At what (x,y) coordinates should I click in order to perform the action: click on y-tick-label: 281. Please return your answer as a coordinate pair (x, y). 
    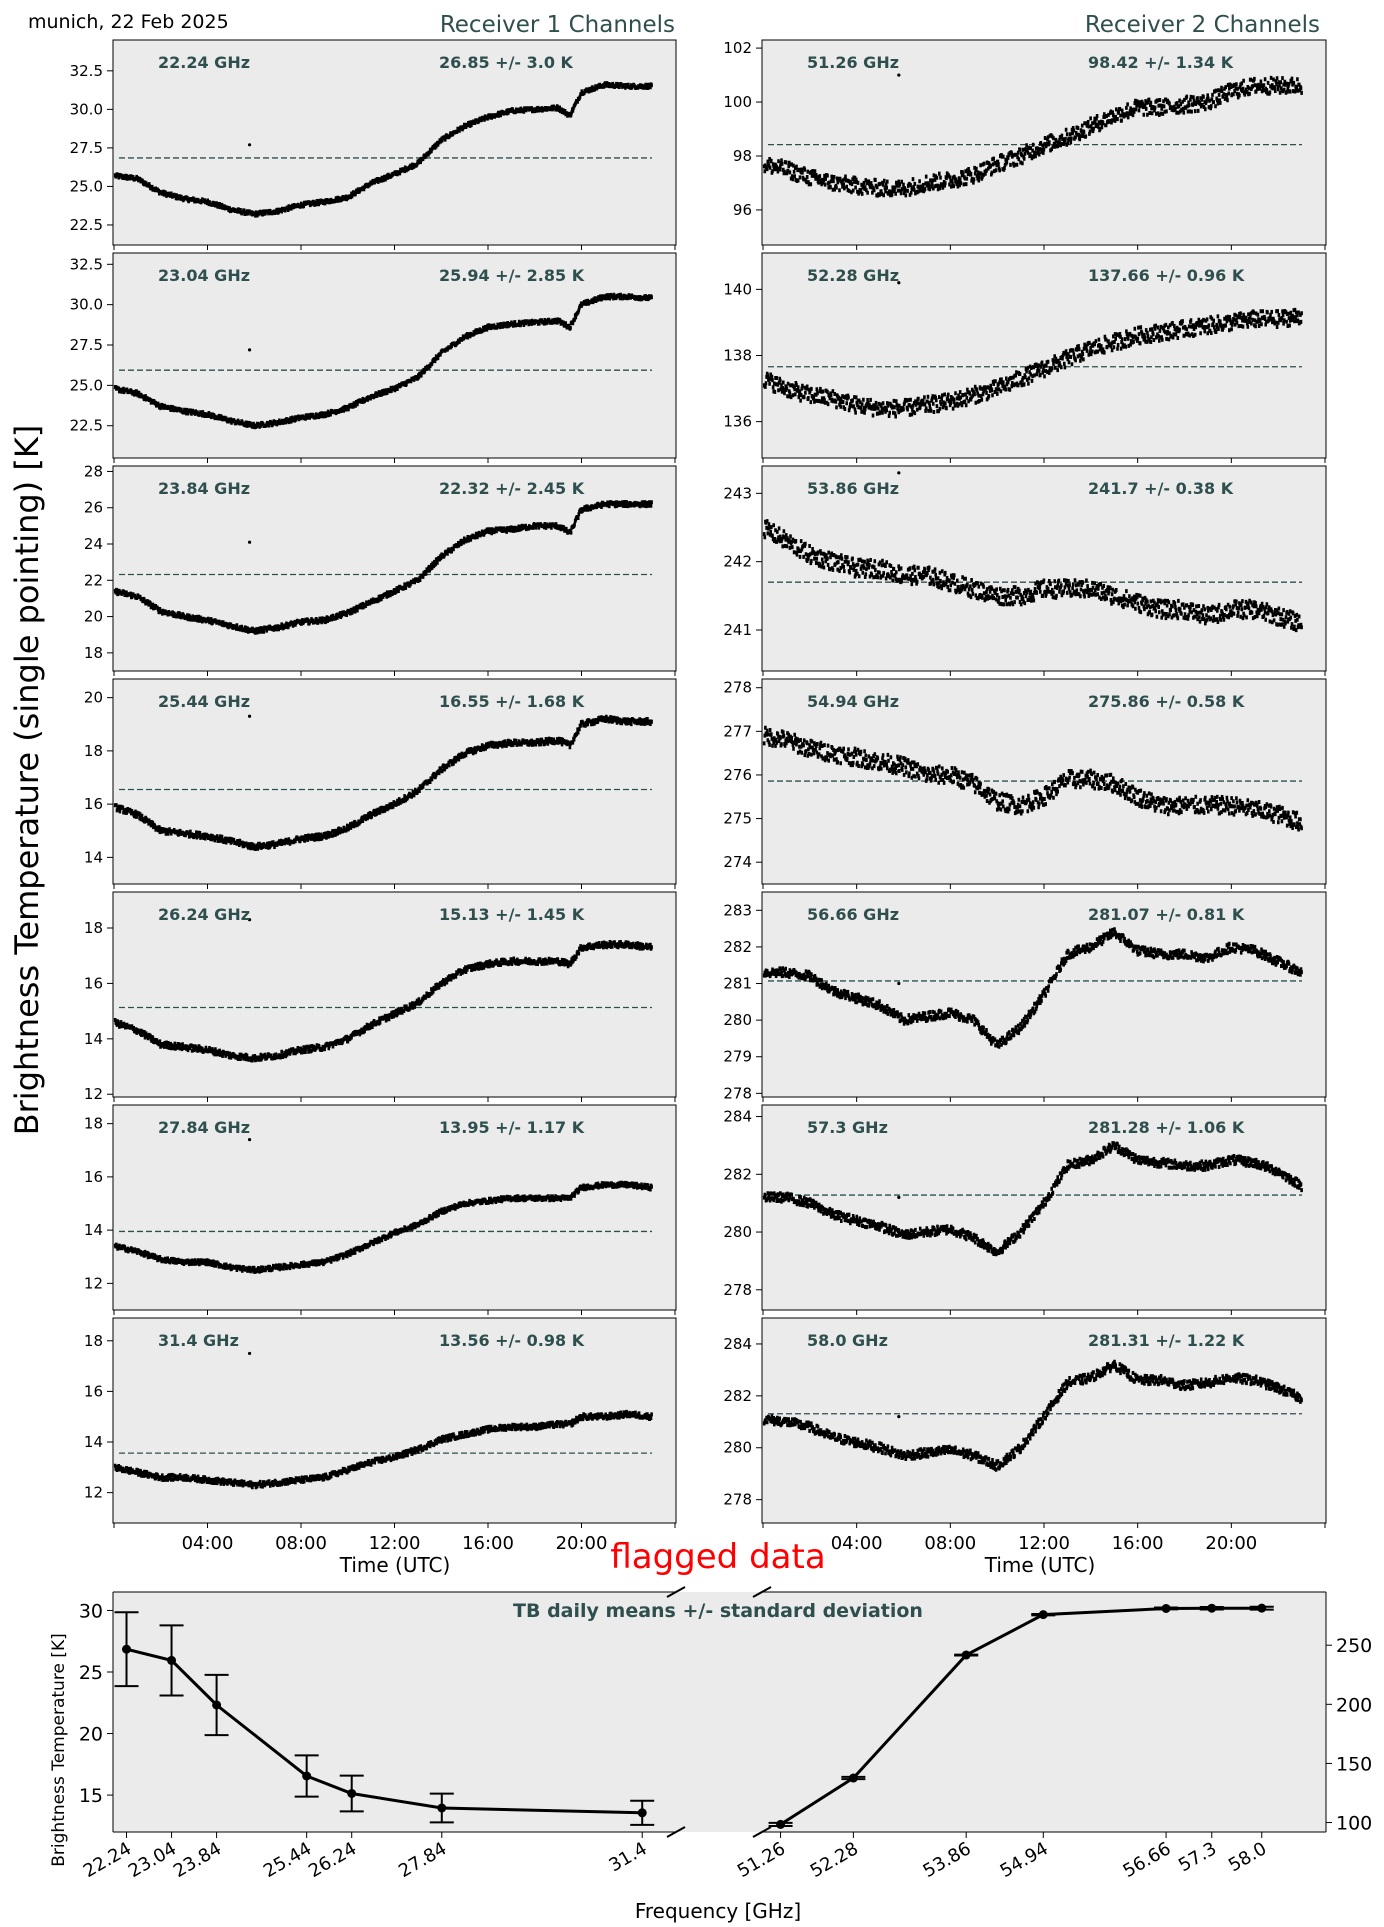
    Looking at the image, I should click on (737, 984).